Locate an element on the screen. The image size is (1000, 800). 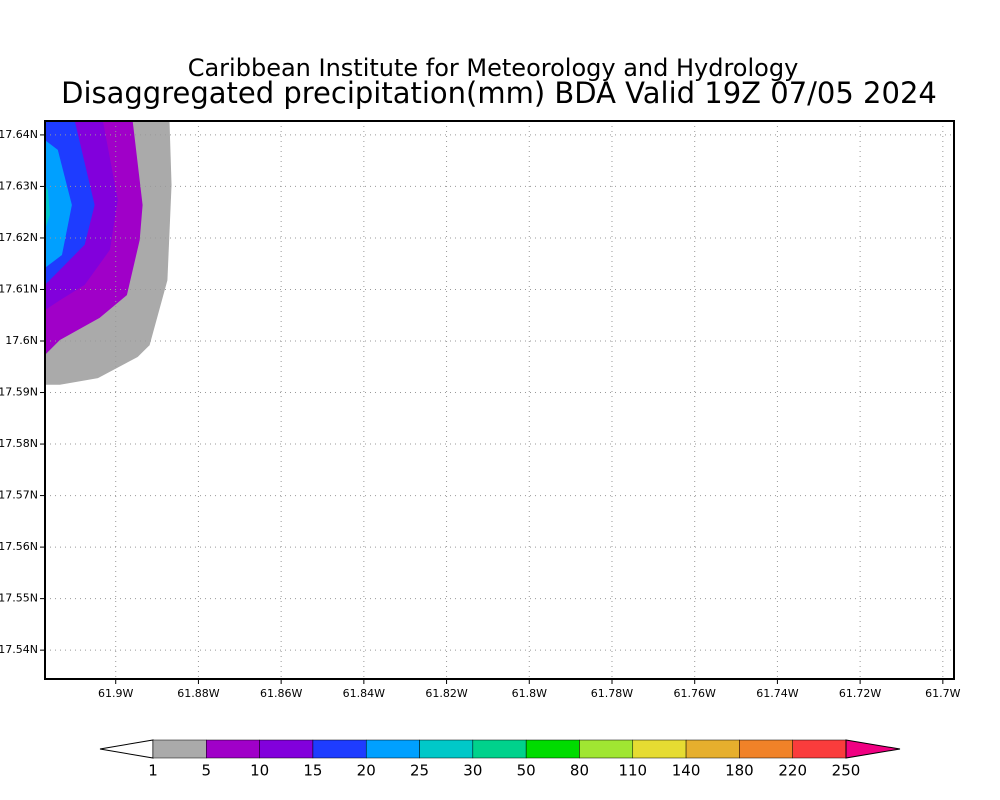
y-tick-label: 17.58N is located at coordinates (19, 443).